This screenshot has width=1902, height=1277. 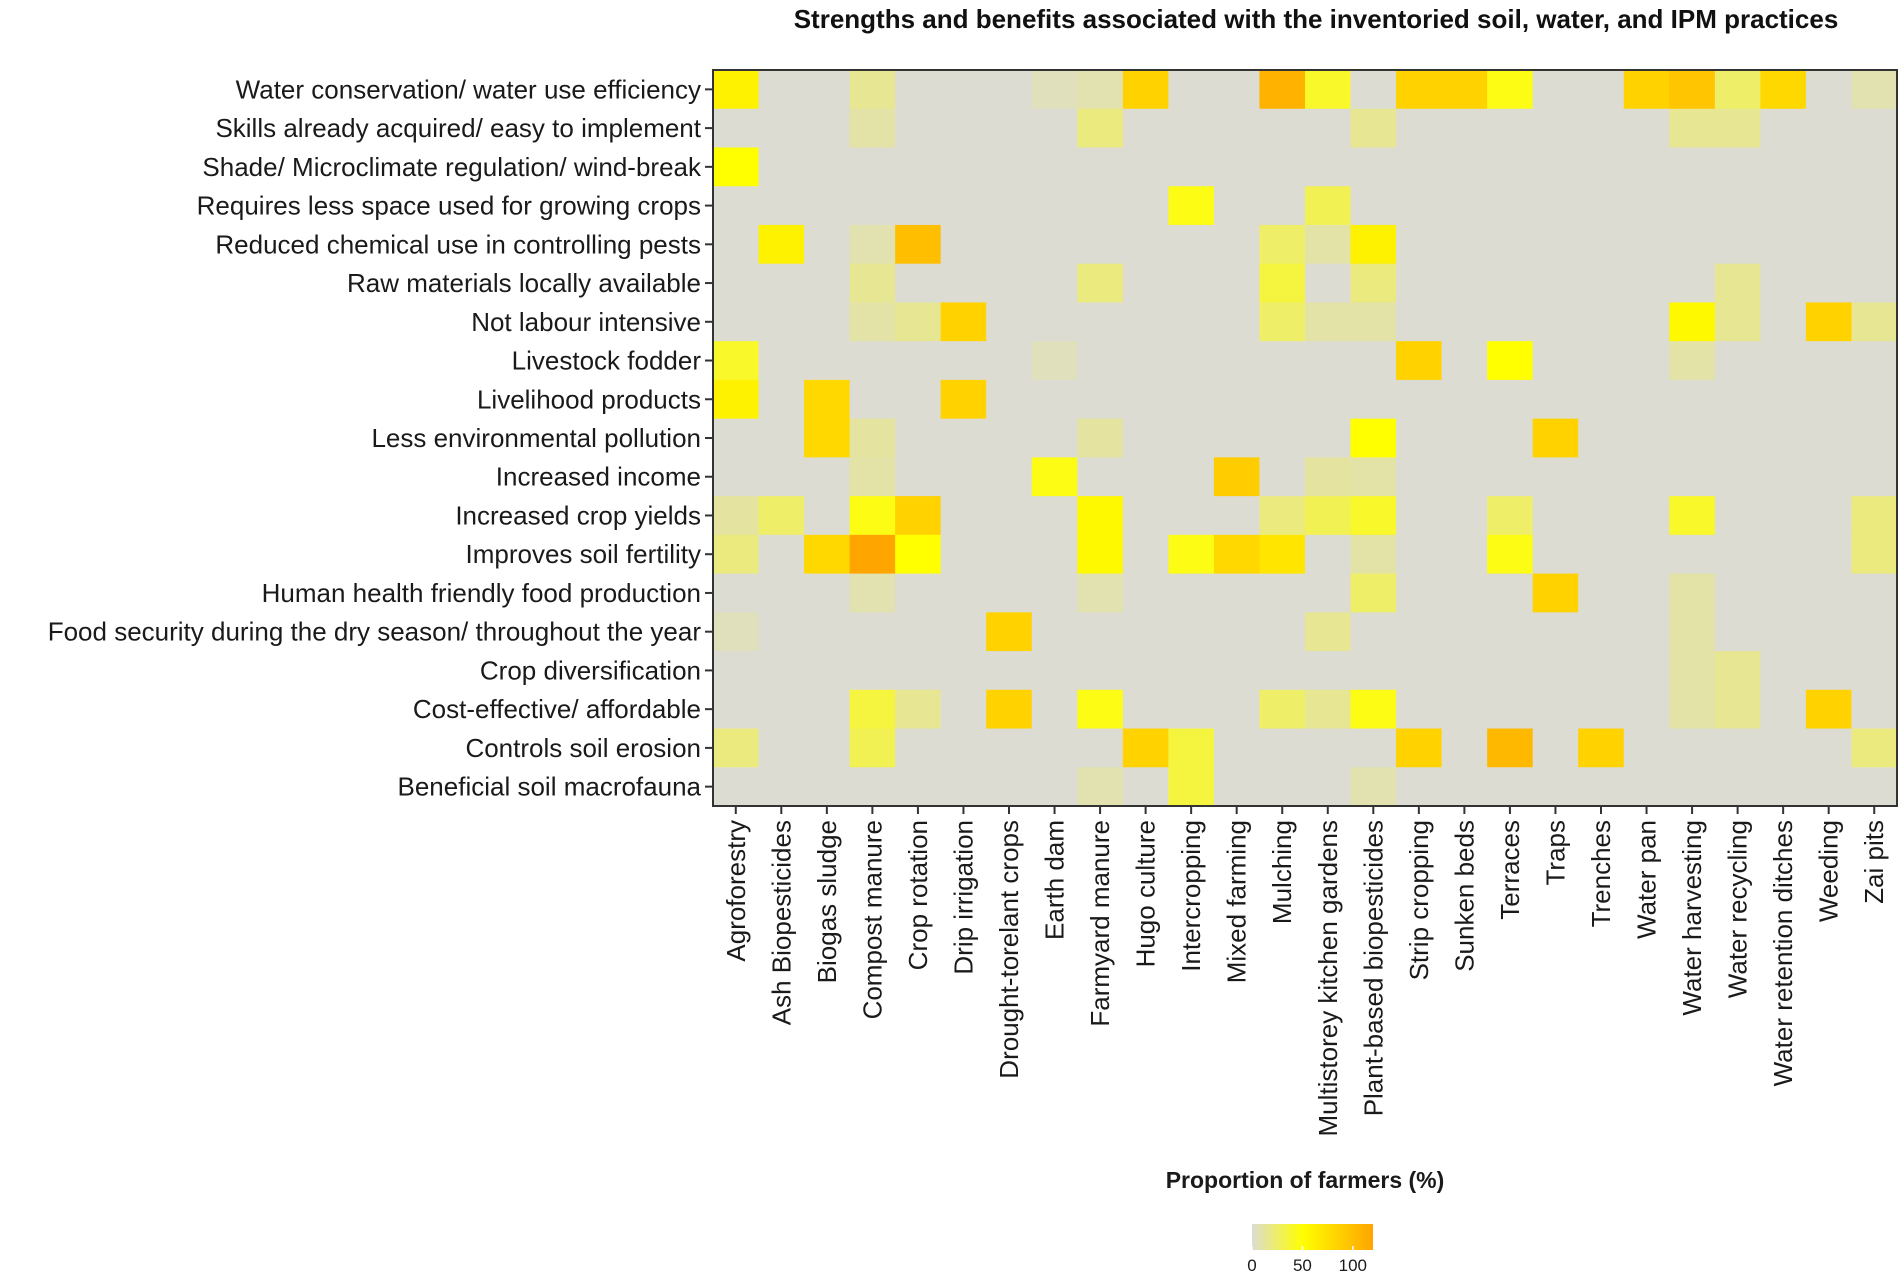 I want to click on colorbar-ticks: 0 50 100, so click(x=1307, y=1260).